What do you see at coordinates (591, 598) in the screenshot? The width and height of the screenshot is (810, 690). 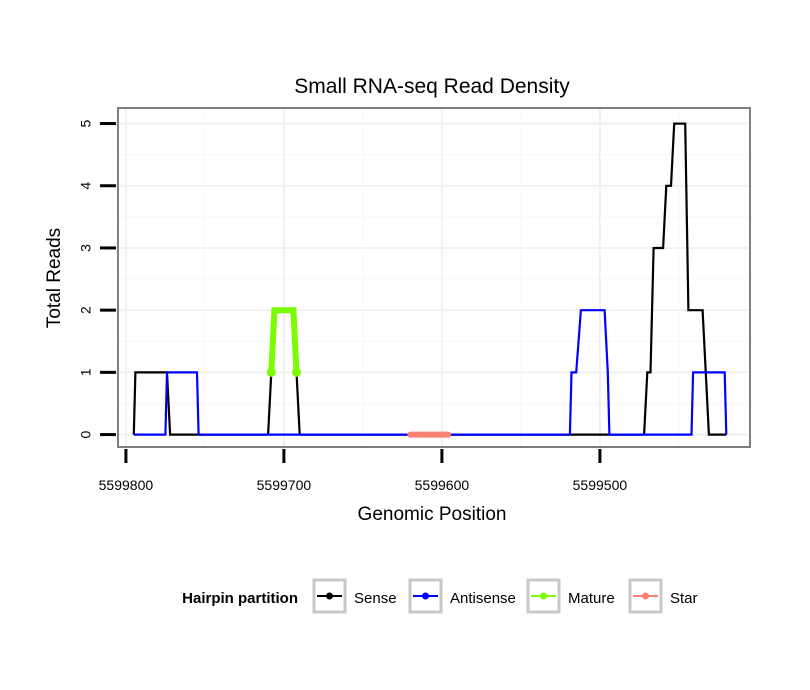 I see `legend-label-mature: Mature` at bounding box center [591, 598].